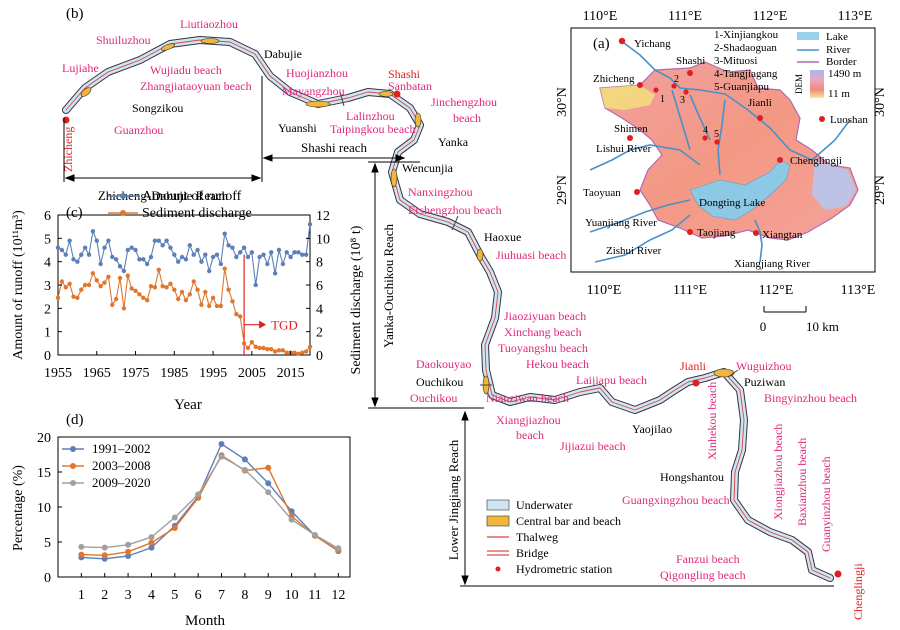  I want to click on yangtze-river-line, so click(735, 100).